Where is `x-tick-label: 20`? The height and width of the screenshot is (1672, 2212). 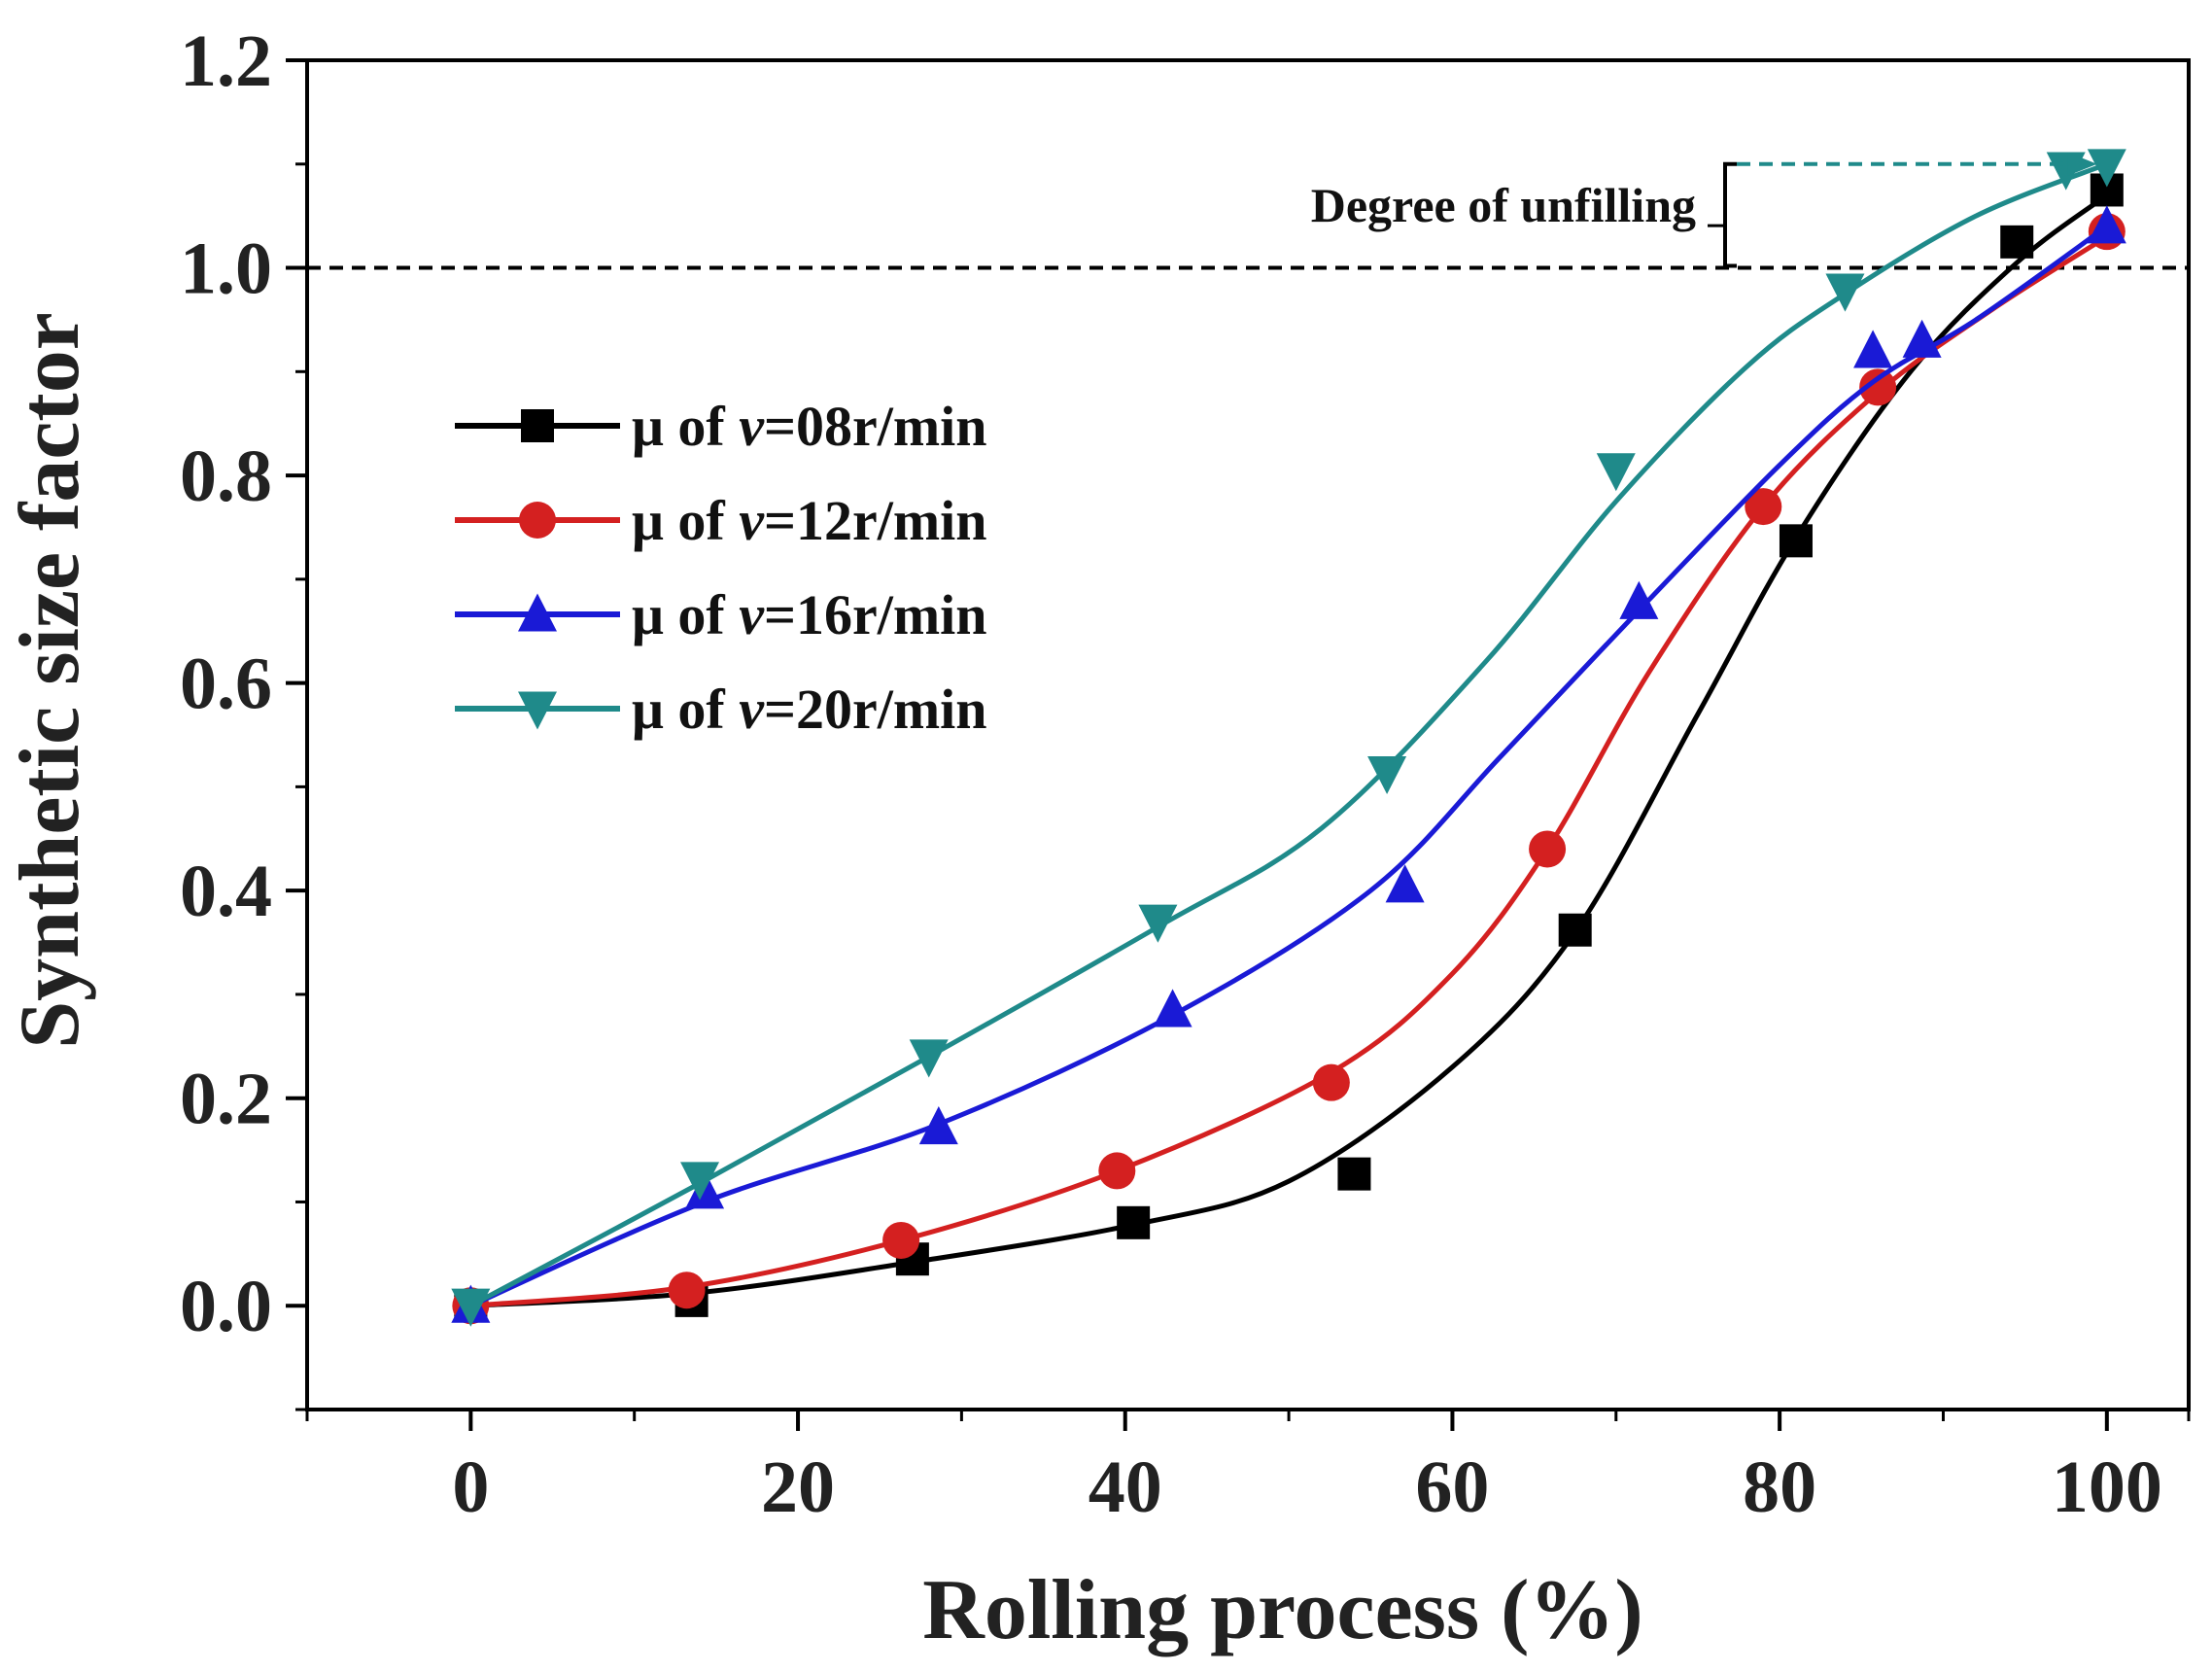
x-tick-label: 20 is located at coordinates (798, 1487).